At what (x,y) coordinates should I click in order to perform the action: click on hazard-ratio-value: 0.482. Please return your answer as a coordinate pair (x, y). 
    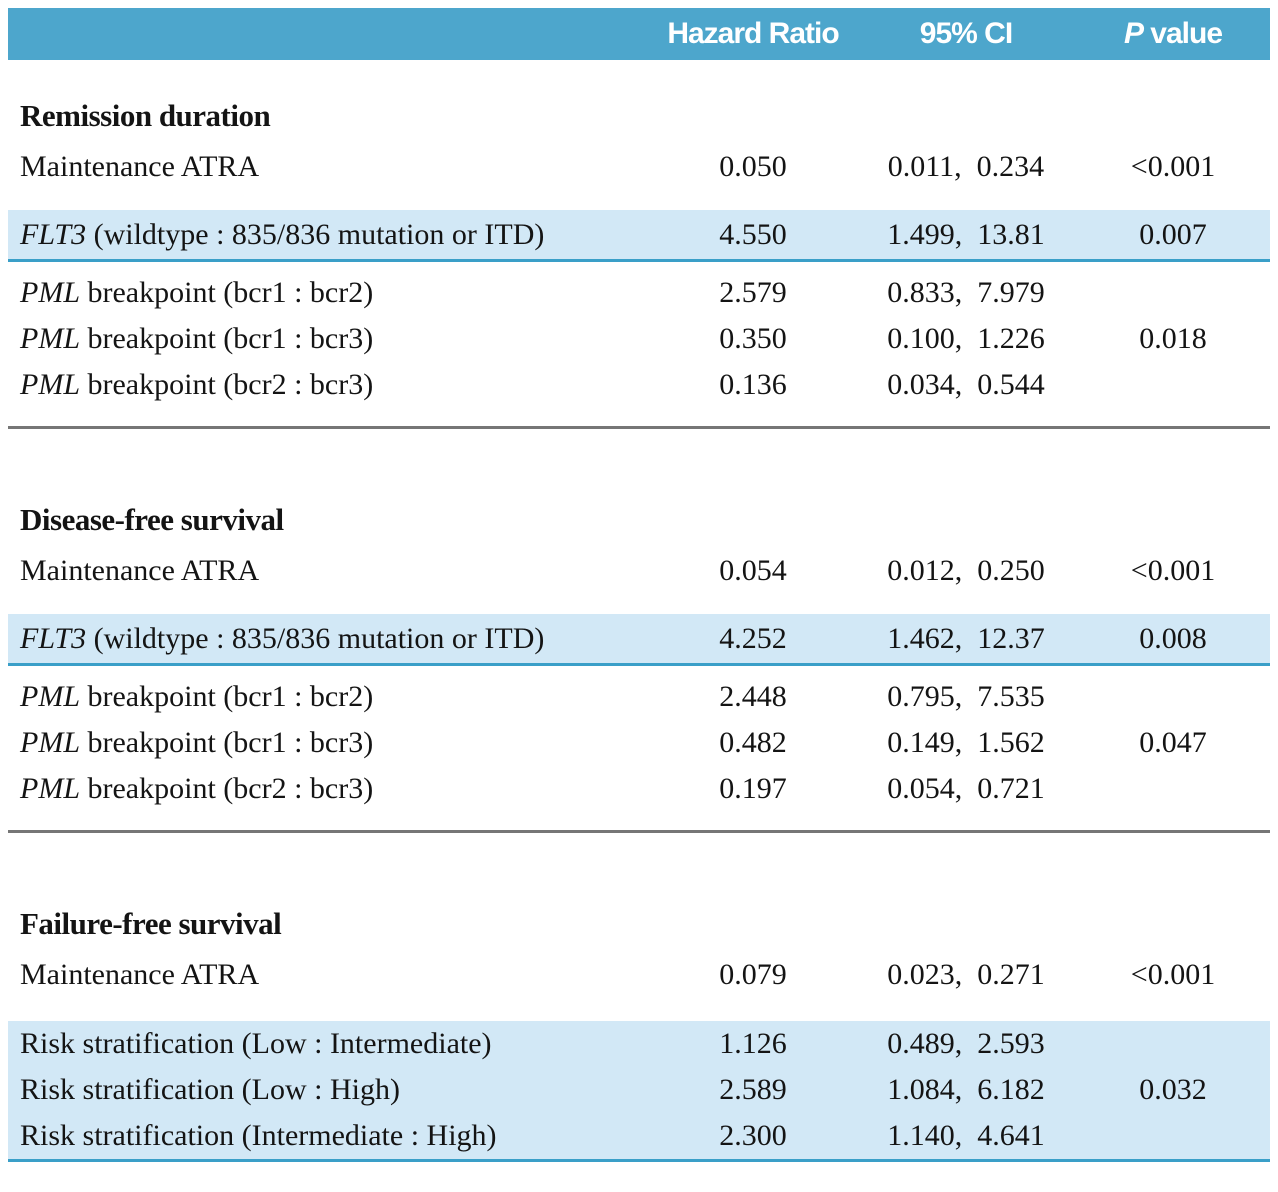
    Looking at the image, I should click on (753, 742).